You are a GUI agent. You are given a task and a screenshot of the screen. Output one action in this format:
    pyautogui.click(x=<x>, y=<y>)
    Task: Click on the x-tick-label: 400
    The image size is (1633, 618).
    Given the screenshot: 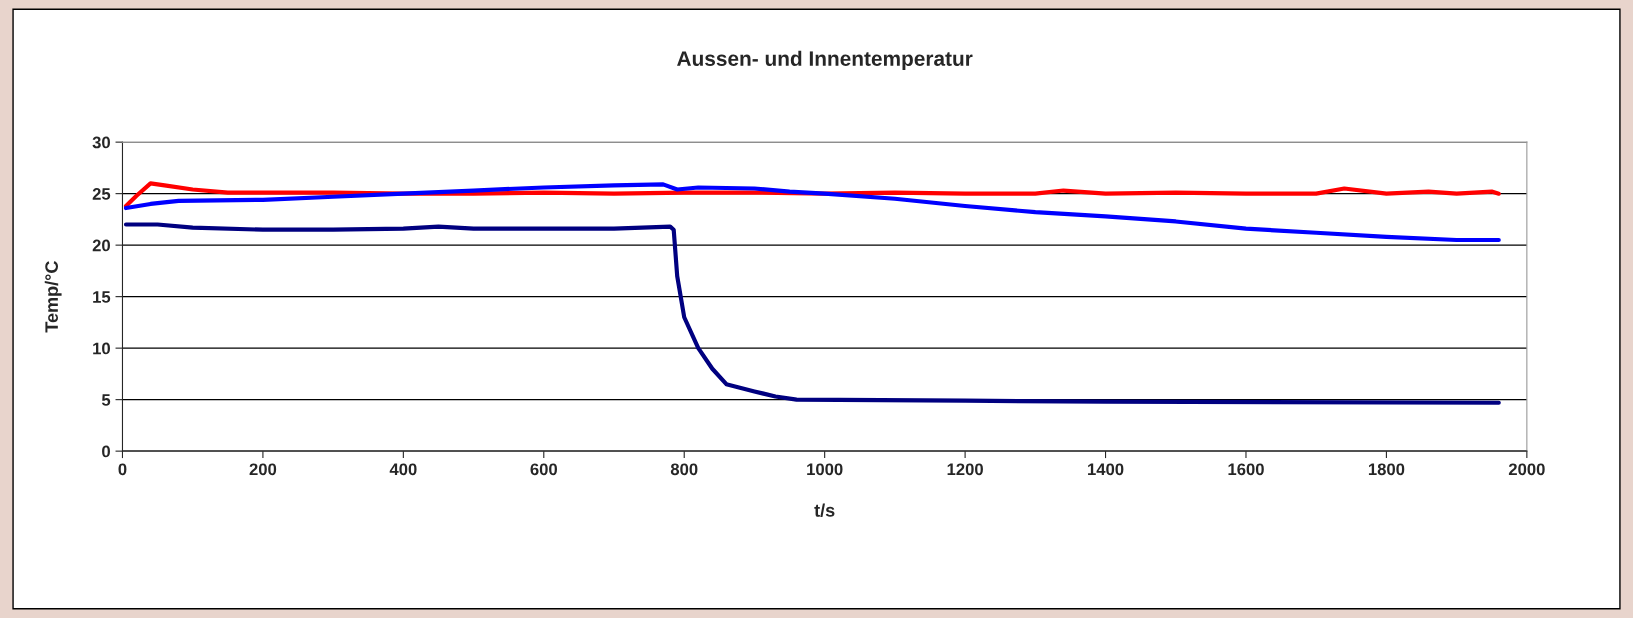 What is the action you would take?
    pyautogui.click(x=403, y=469)
    